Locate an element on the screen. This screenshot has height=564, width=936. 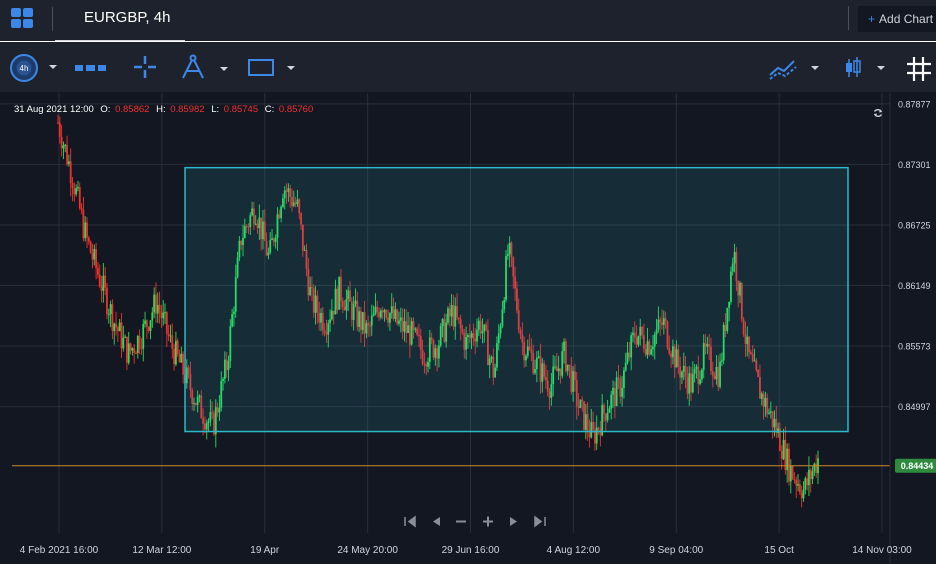
zoom-out-icon is located at coordinates (461, 521).